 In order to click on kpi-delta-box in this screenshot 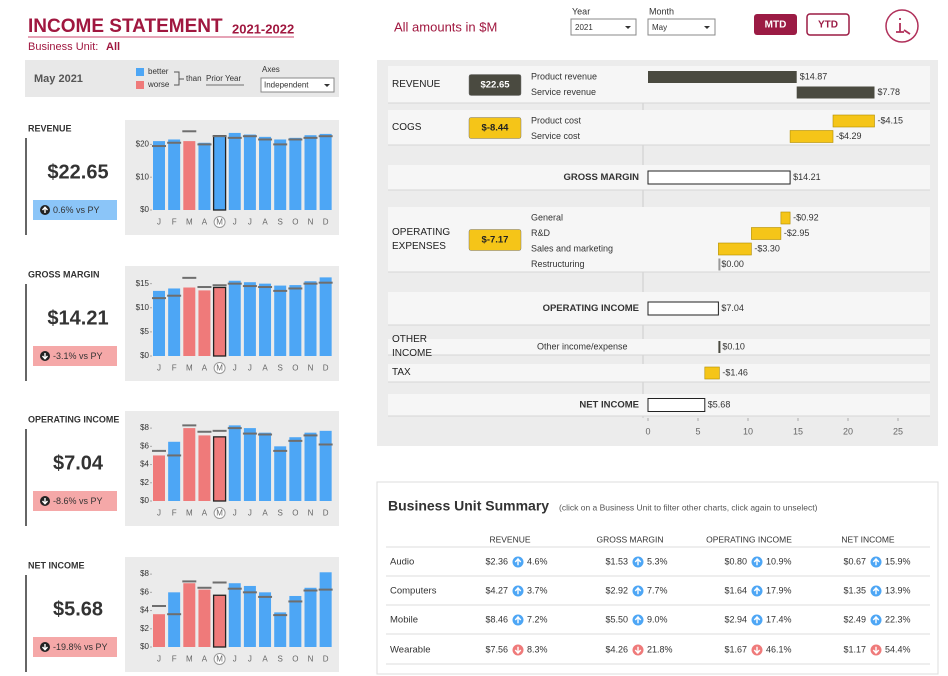, I will do `click(75, 356)`.